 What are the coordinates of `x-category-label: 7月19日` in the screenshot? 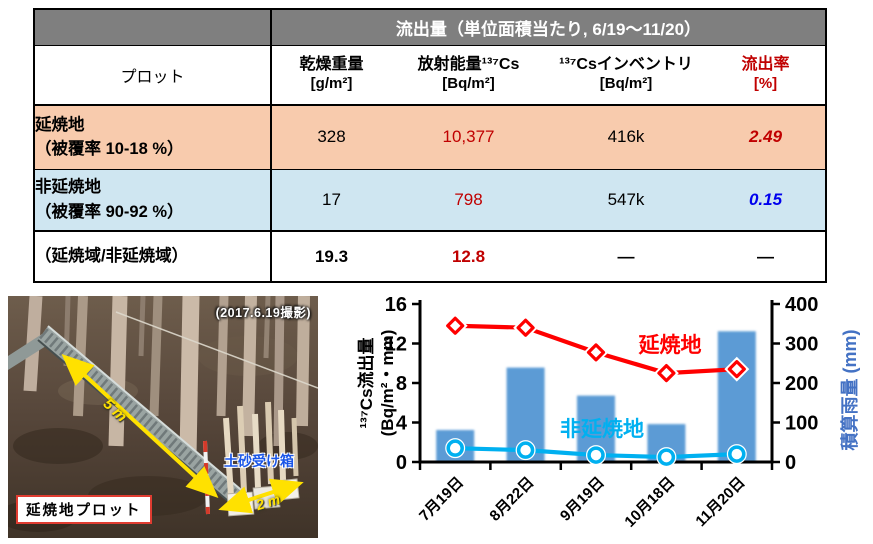 It's located at (441, 499).